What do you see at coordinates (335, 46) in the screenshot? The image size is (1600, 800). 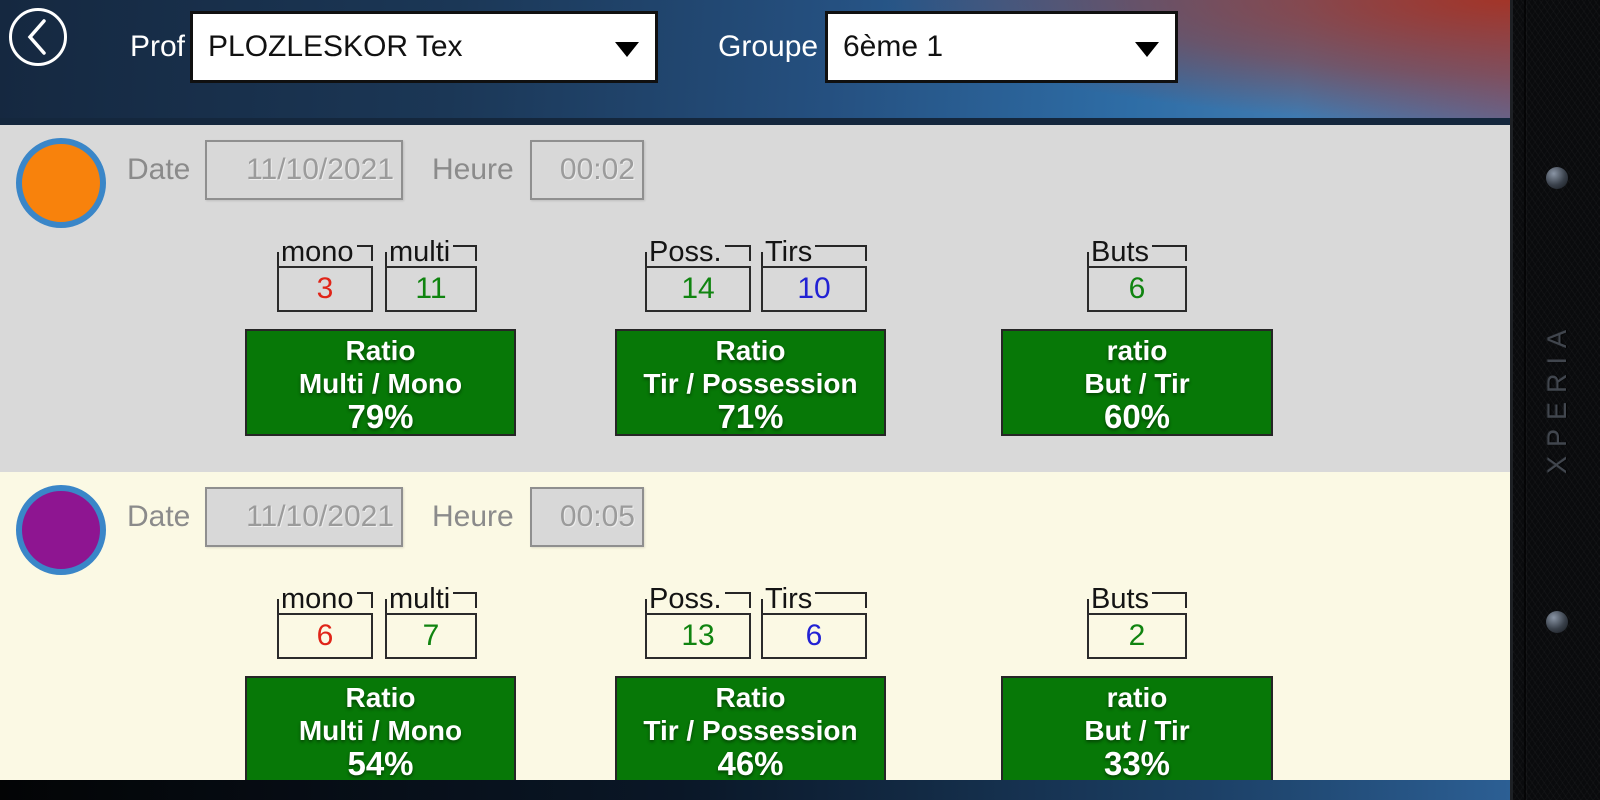 I see `prof-select-value: PLOZLESKOR Tex` at bounding box center [335, 46].